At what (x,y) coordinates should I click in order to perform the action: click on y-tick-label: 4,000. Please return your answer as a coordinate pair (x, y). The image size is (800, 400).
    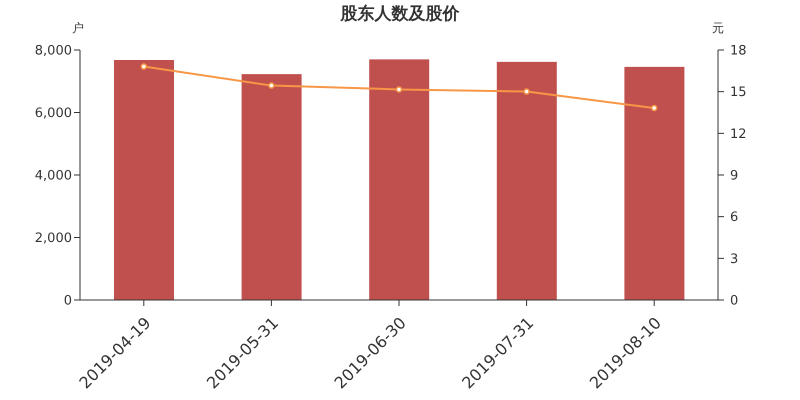
    Looking at the image, I should click on (53, 176).